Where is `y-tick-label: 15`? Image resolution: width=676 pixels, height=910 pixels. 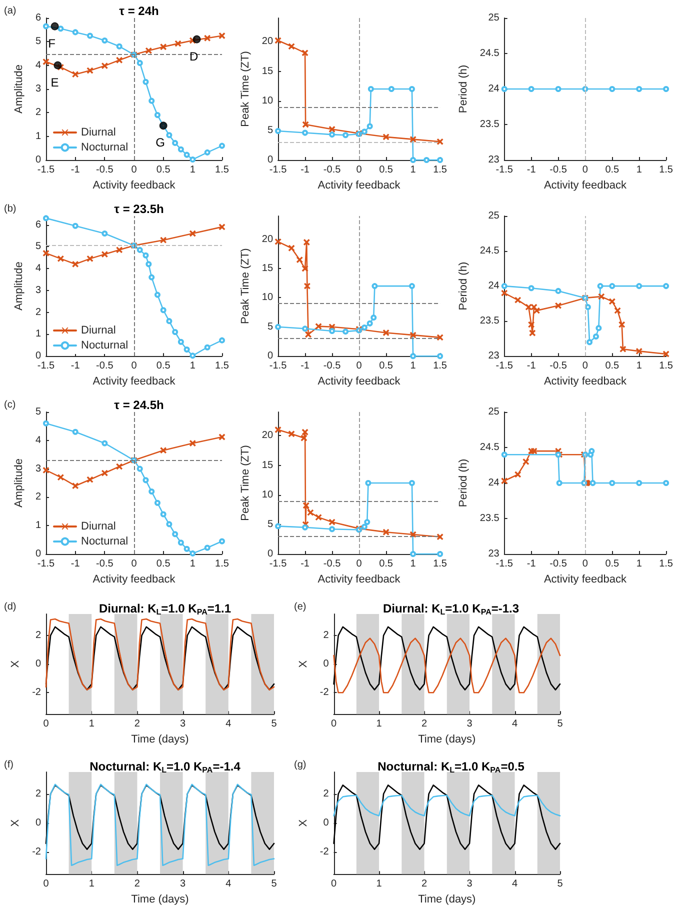
y-tick-label: 15 is located at coordinates (268, 71).